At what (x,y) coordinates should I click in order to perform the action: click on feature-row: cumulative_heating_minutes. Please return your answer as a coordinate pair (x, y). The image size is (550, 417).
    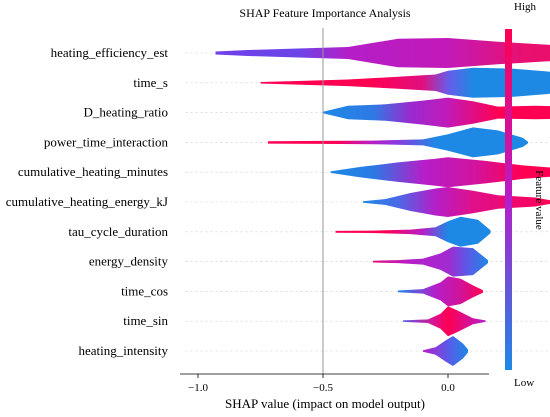
    Looking at the image, I should click on (284, 172).